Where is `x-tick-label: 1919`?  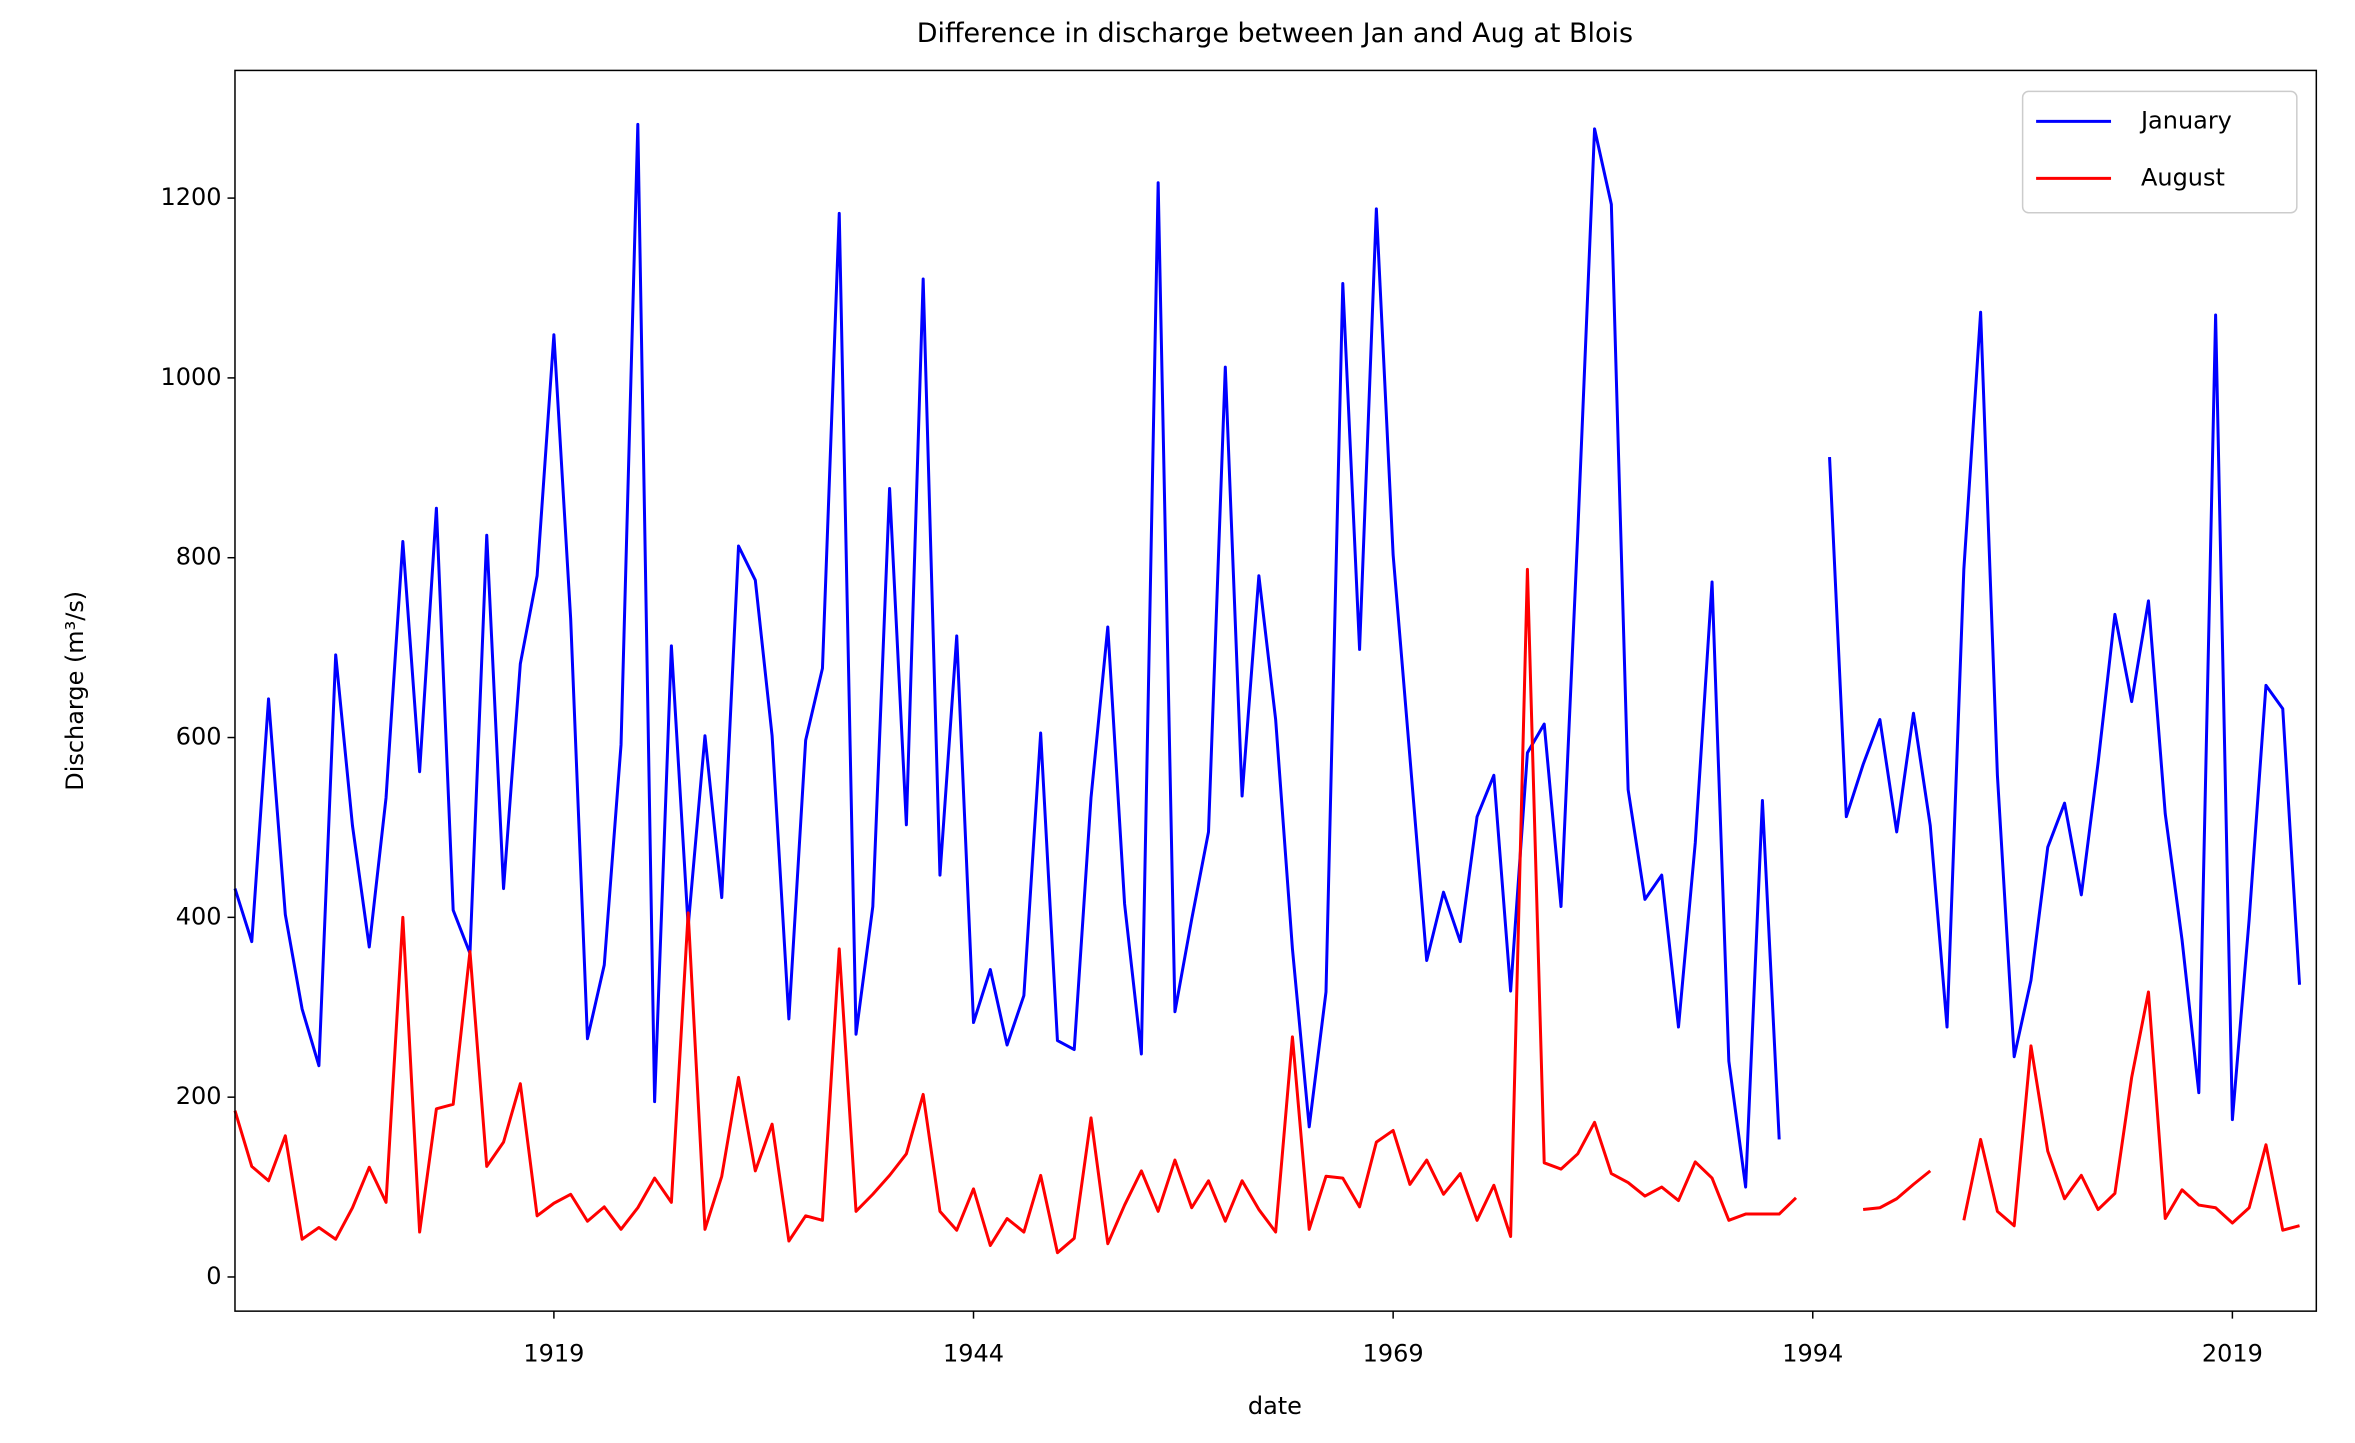
x-tick-label: 1919 is located at coordinates (553, 1354).